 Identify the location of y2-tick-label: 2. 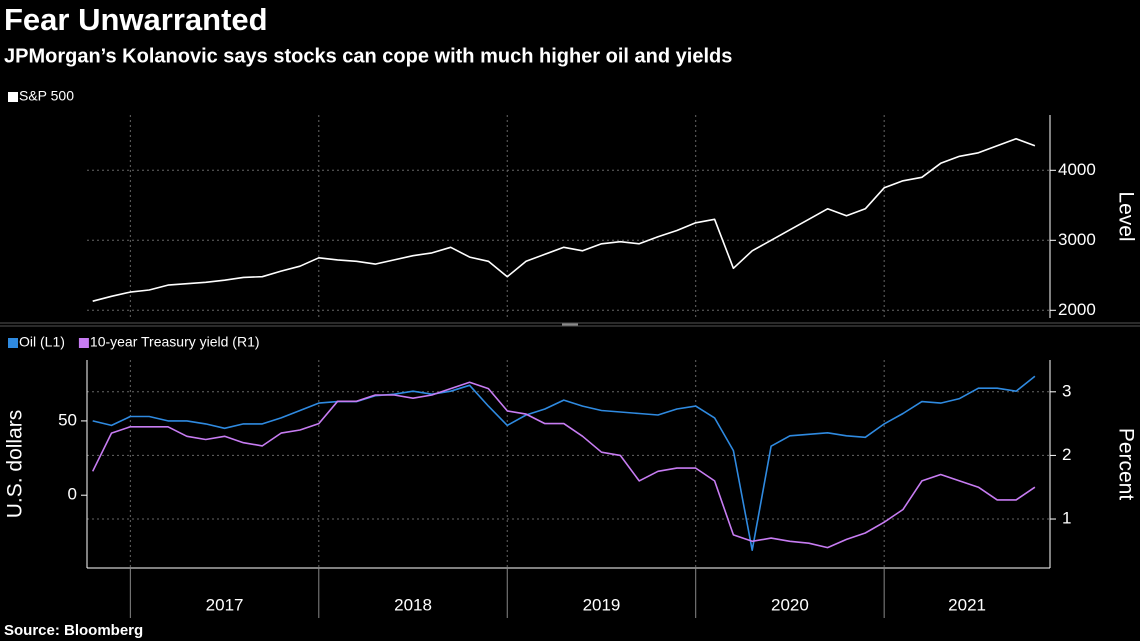
(1066, 454).